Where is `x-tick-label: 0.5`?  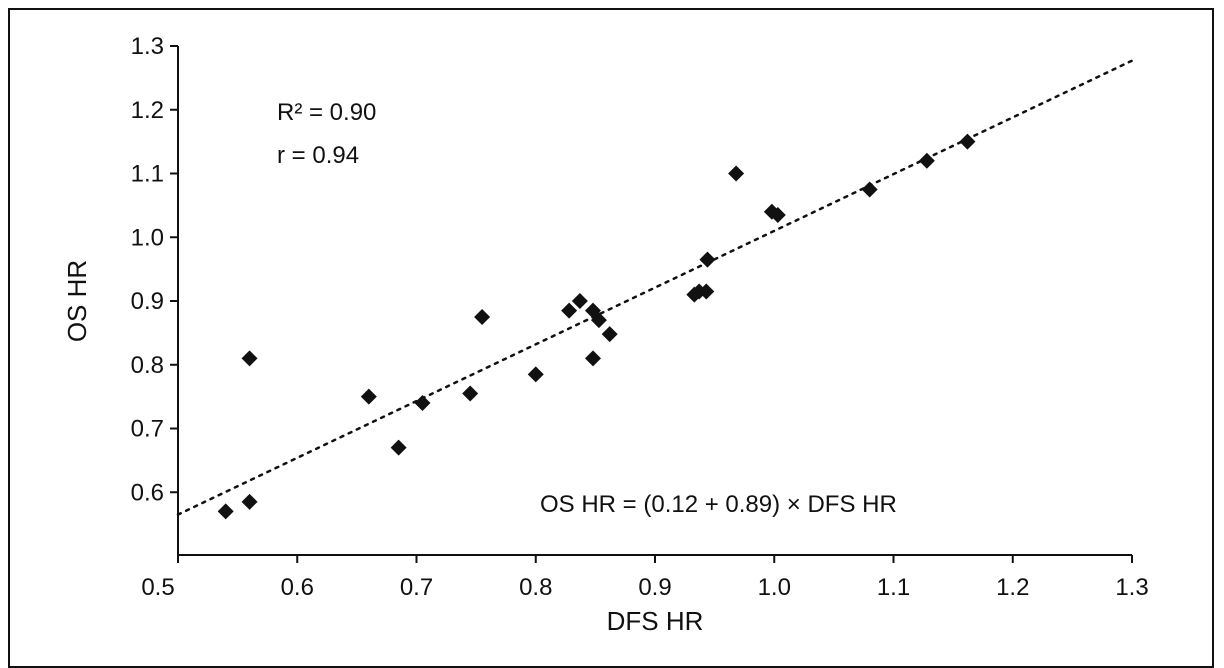 x-tick-label: 0.5 is located at coordinates (157, 587).